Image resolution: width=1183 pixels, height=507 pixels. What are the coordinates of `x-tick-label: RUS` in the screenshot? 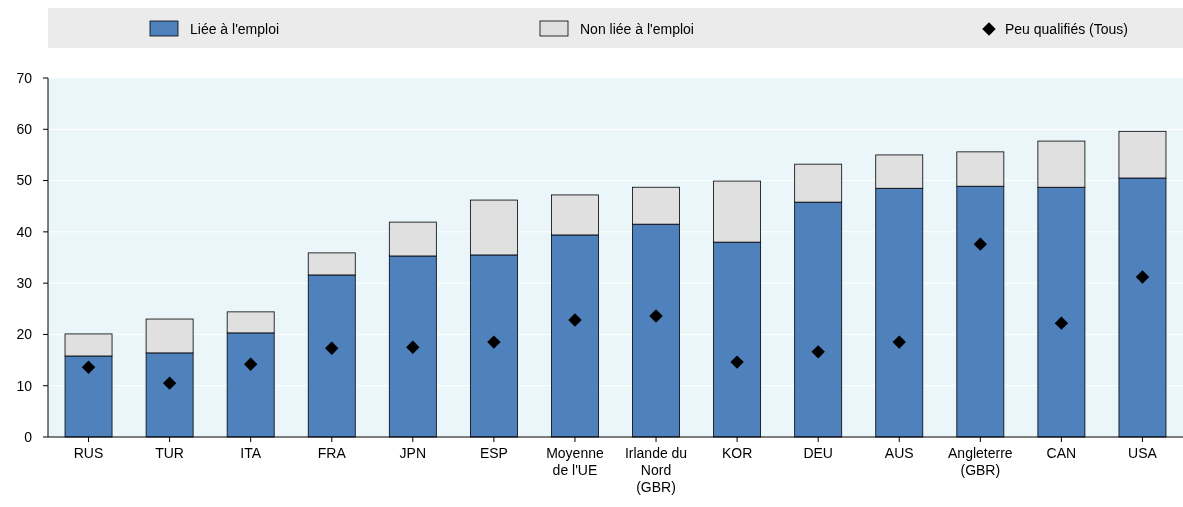 It's located at (88, 453).